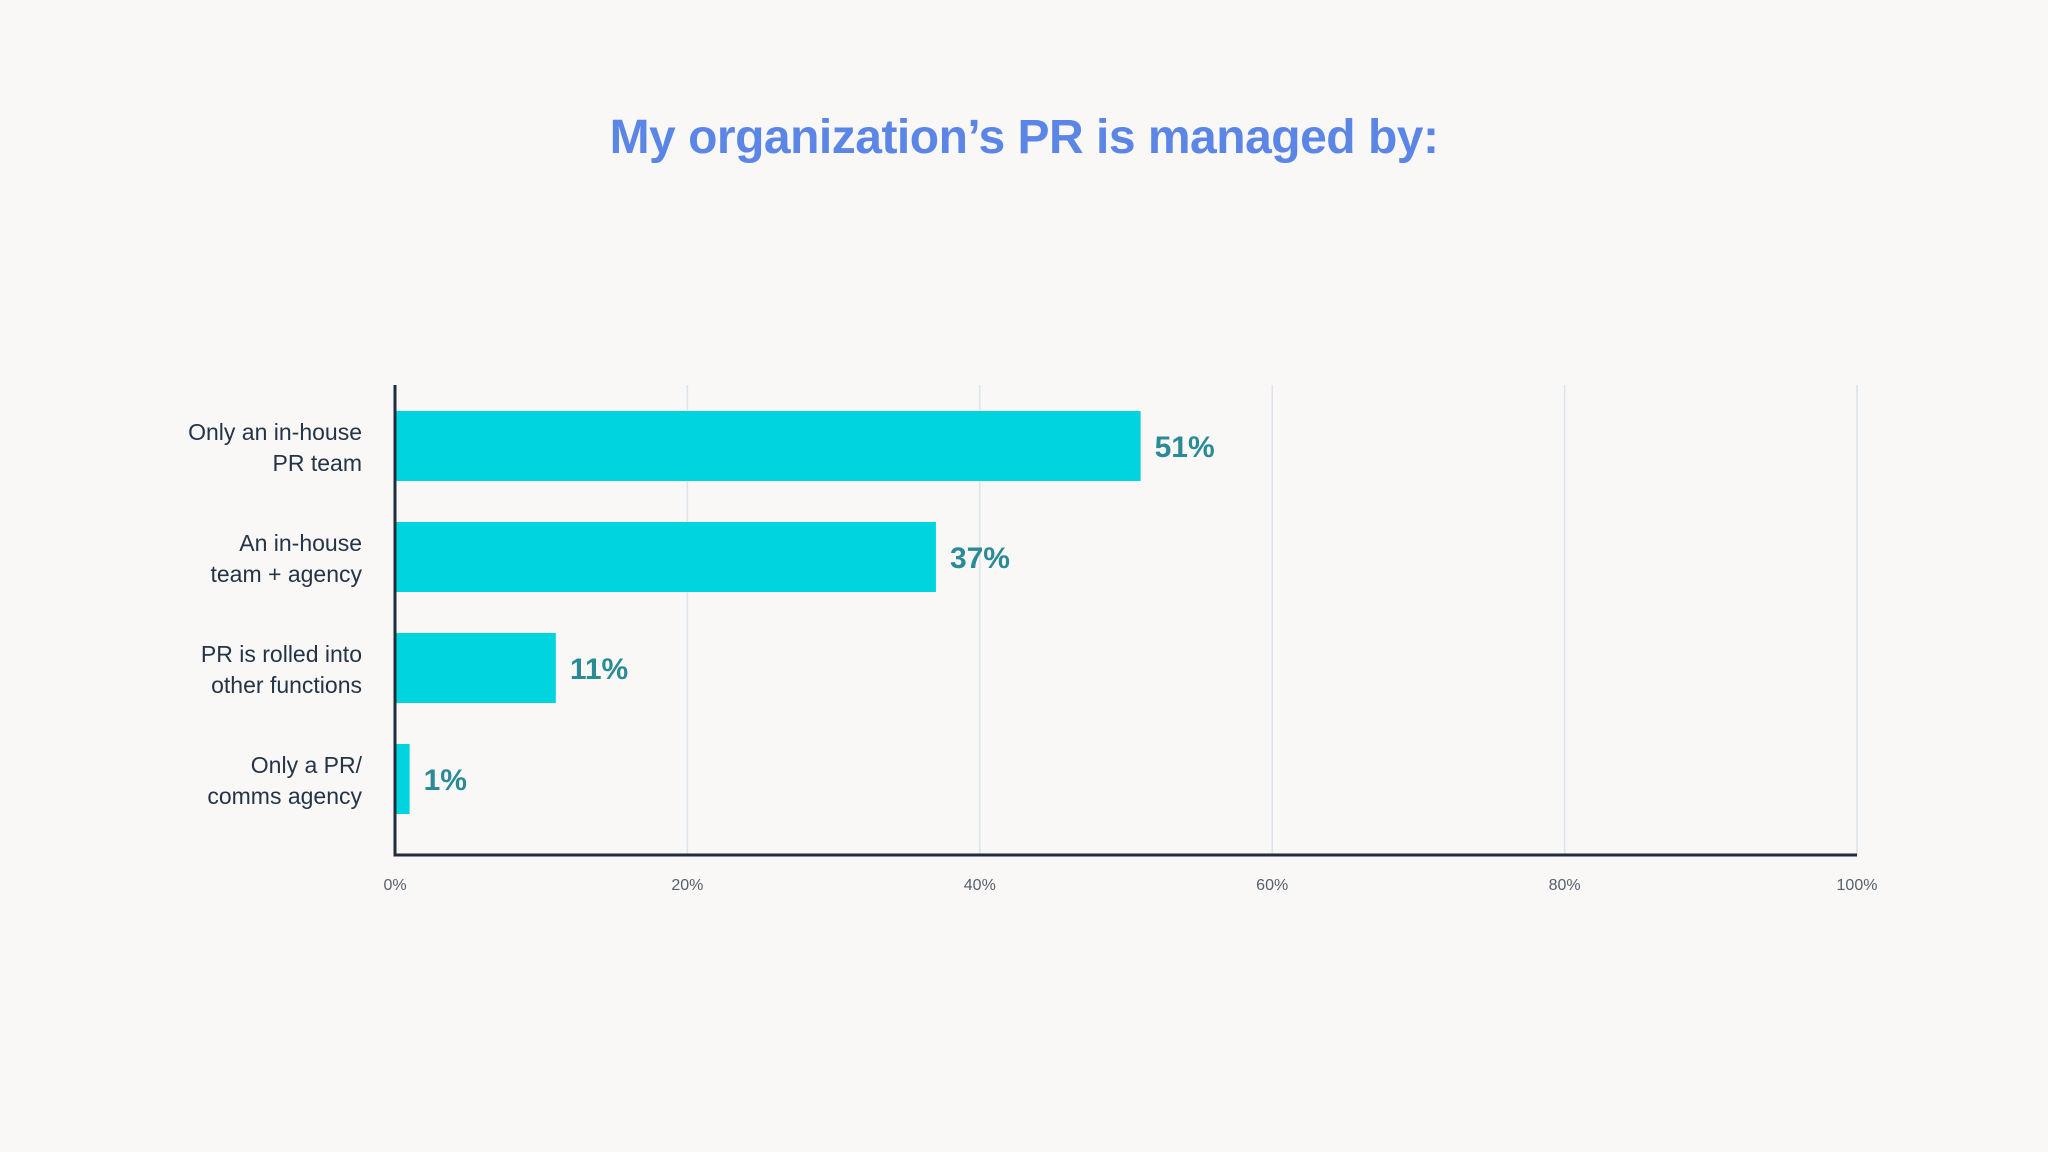  Describe the element at coordinates (1272, 885) in the screenshot. I see `x-tick-label: 60%` at that location.